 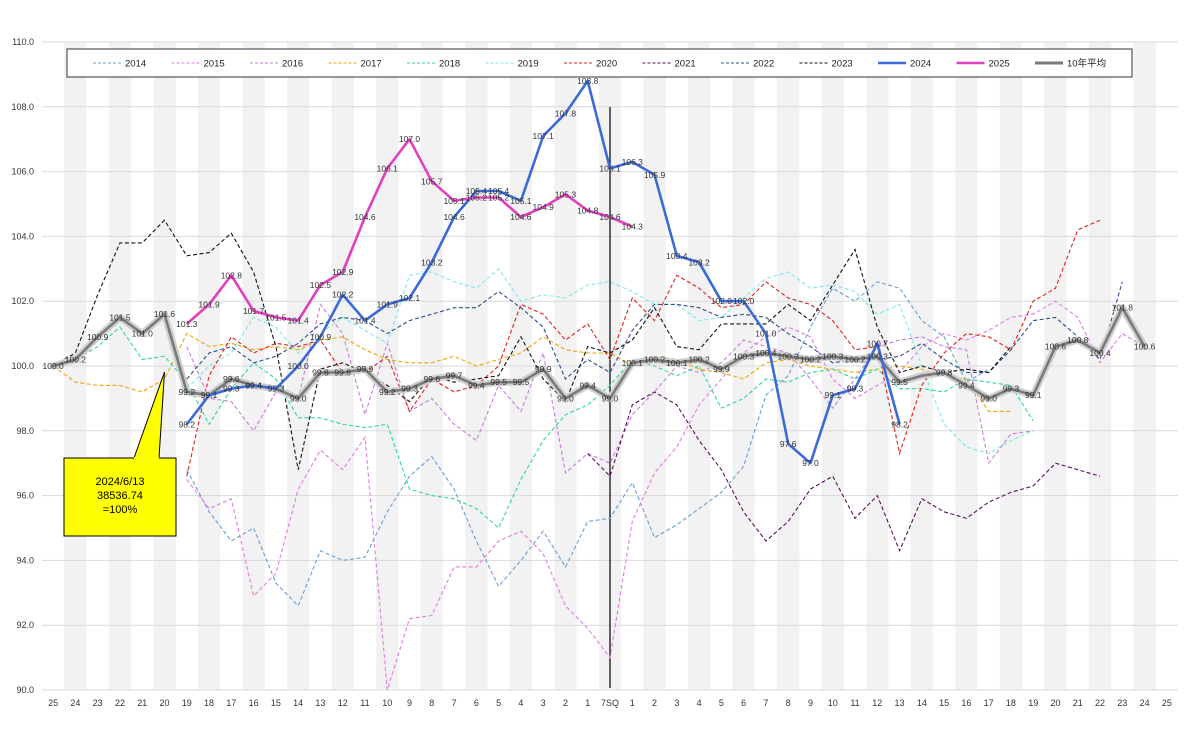 I want to click on x-tick-label: 21, so click(x=142, y=703).